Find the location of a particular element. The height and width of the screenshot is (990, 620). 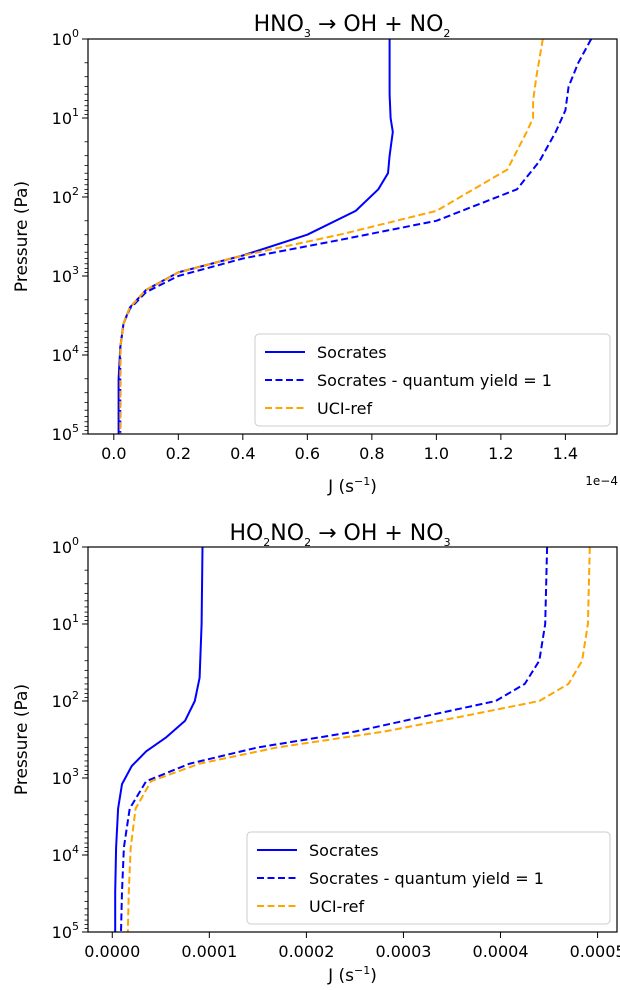

series-line is located at coordinates (159, 739).